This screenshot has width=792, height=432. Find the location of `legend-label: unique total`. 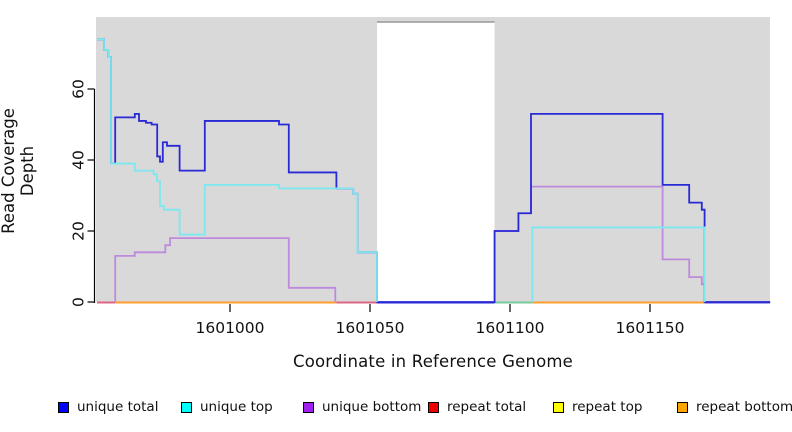

legend-label: unique total is located at coordinates (118, 407).